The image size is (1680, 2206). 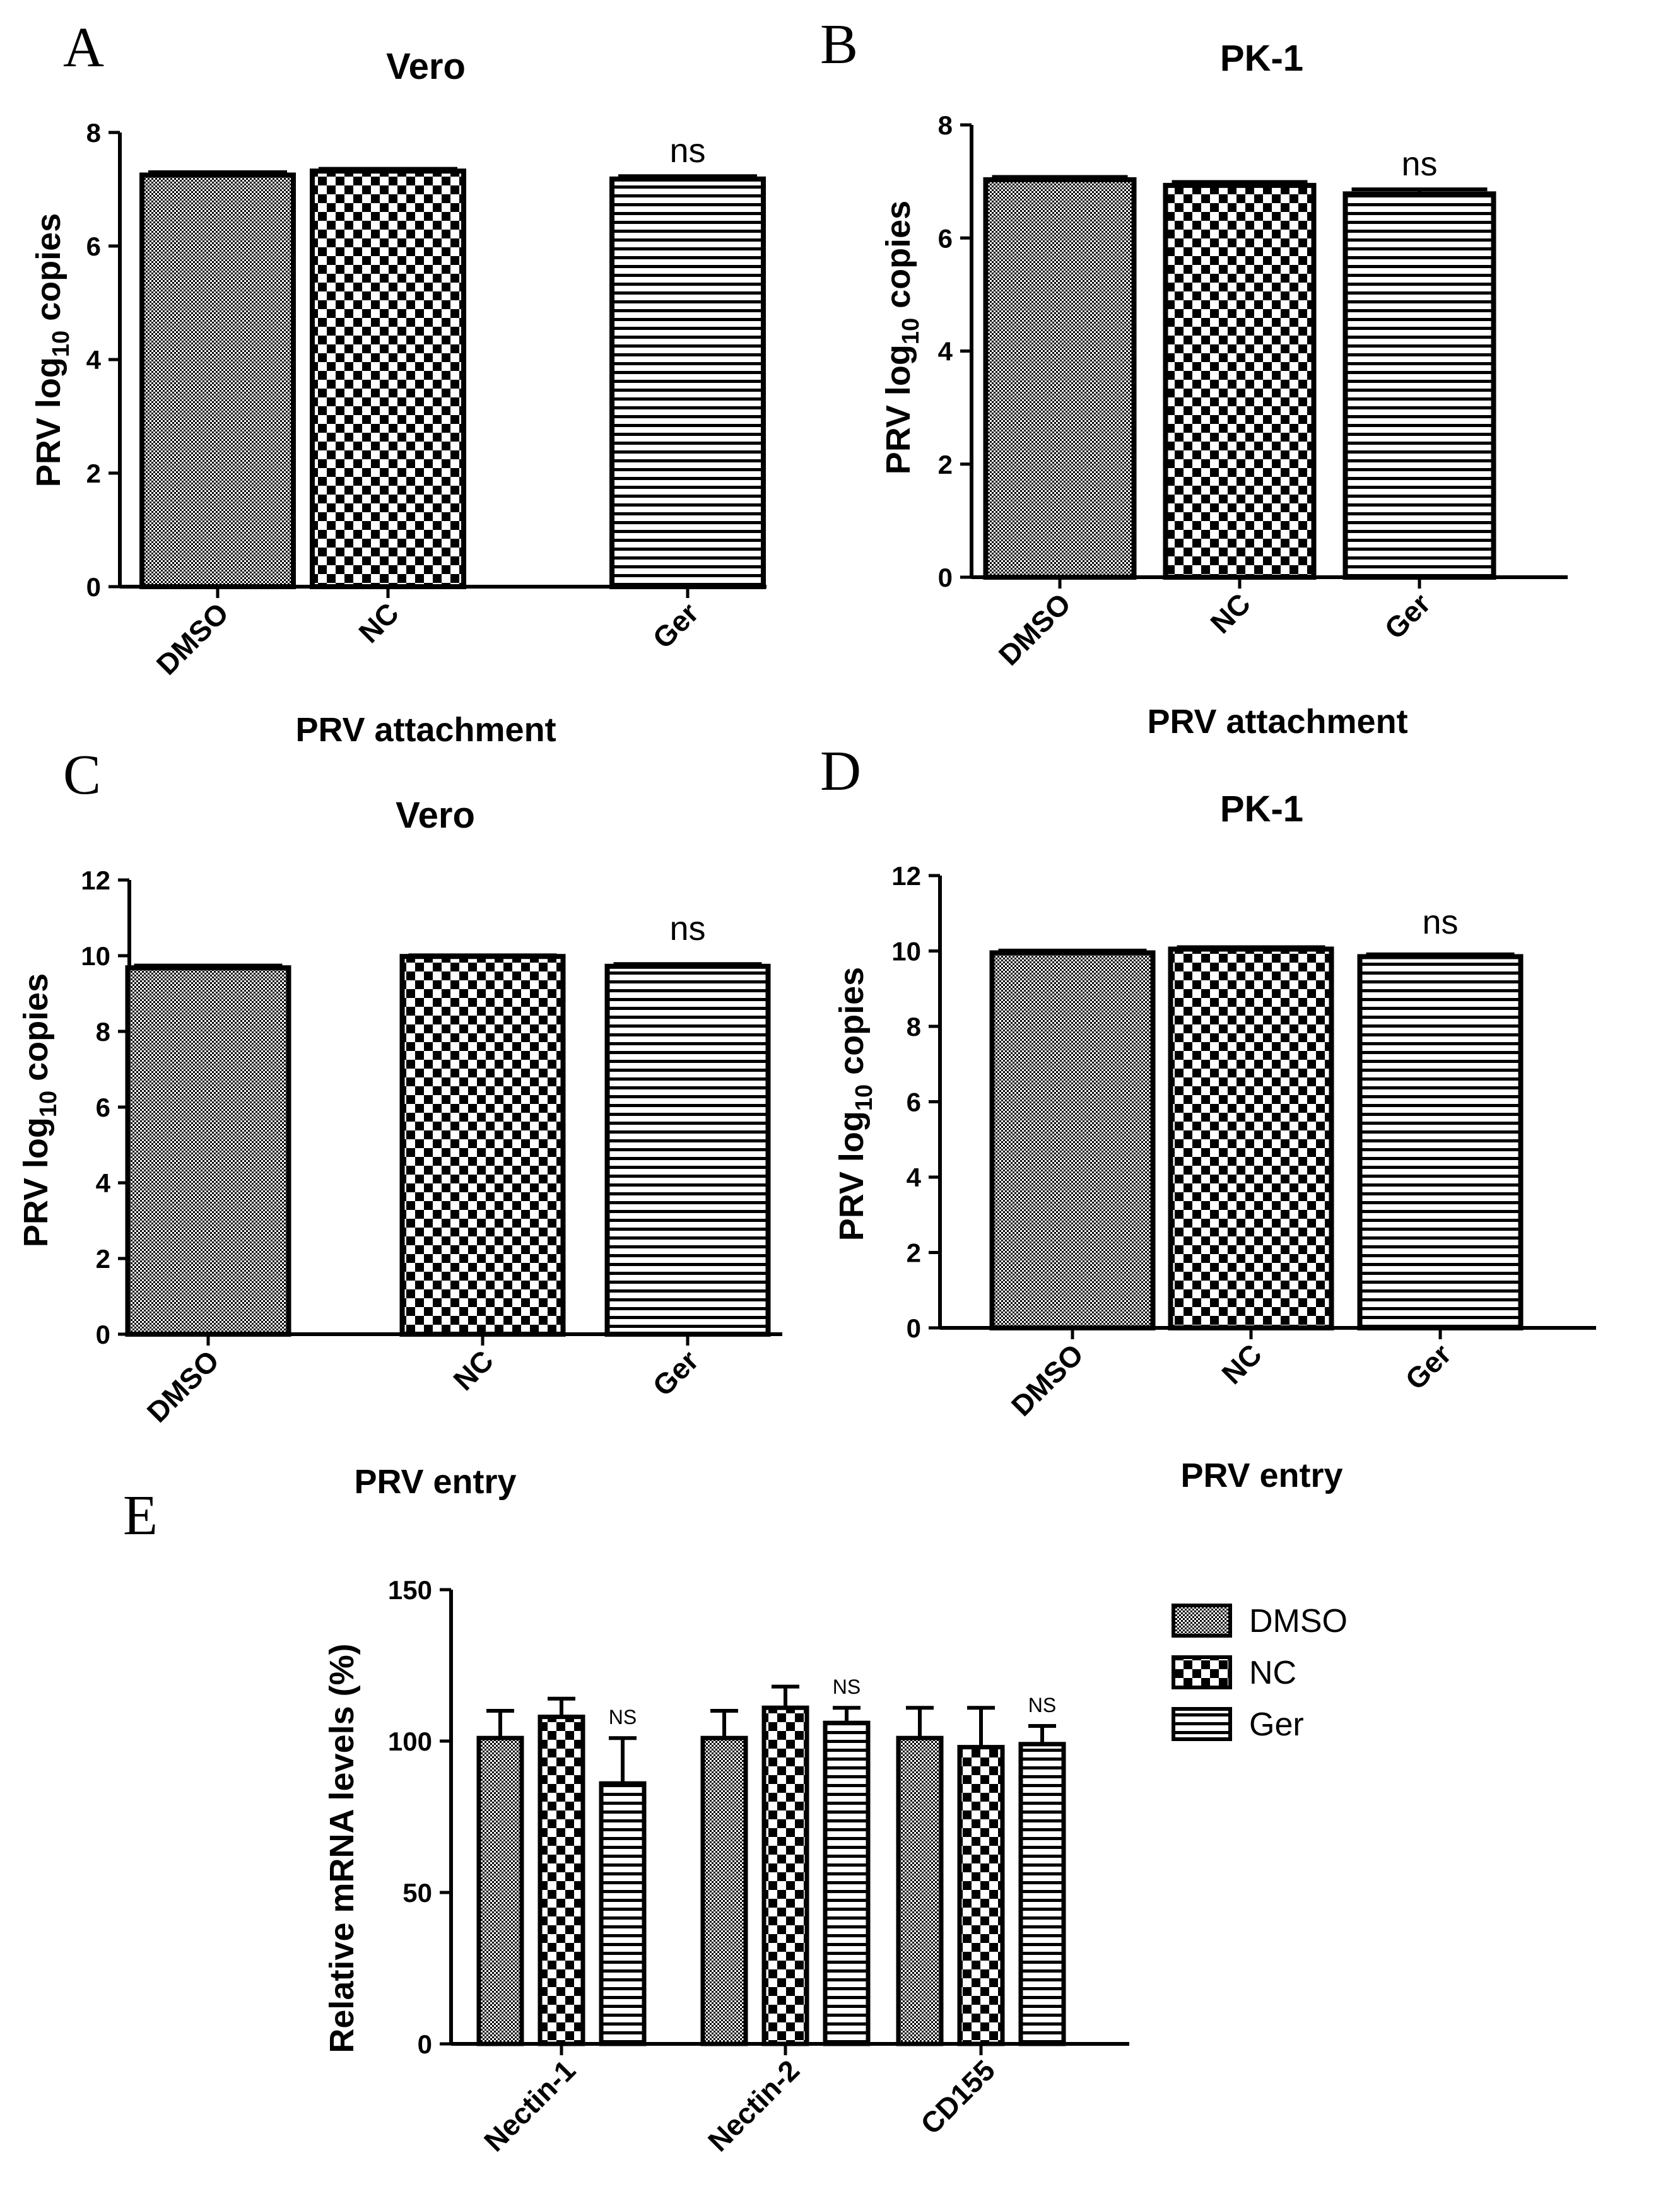 I want to click on chart-d-plot: 0 2 4 6 8 10 12 DMSO NC Ger ns, so click(x=1243, y=1142).